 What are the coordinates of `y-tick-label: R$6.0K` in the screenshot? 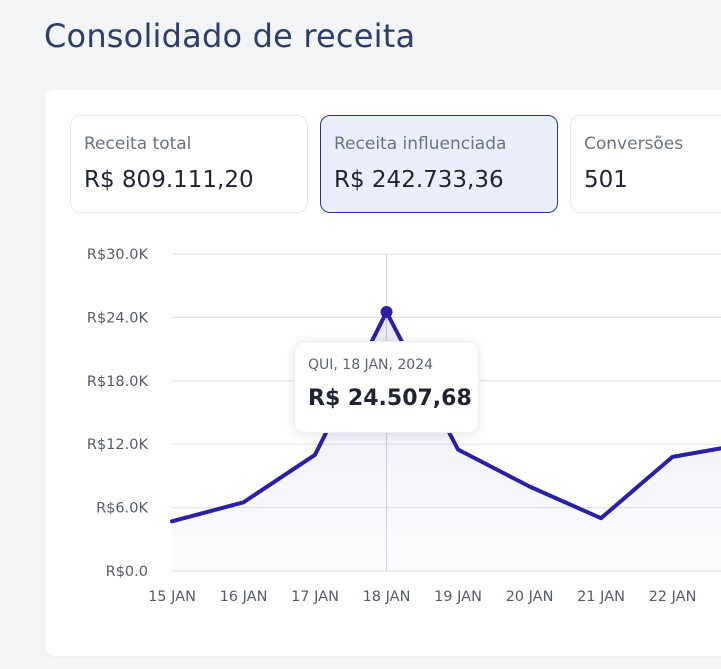 It's located at (122, 509).